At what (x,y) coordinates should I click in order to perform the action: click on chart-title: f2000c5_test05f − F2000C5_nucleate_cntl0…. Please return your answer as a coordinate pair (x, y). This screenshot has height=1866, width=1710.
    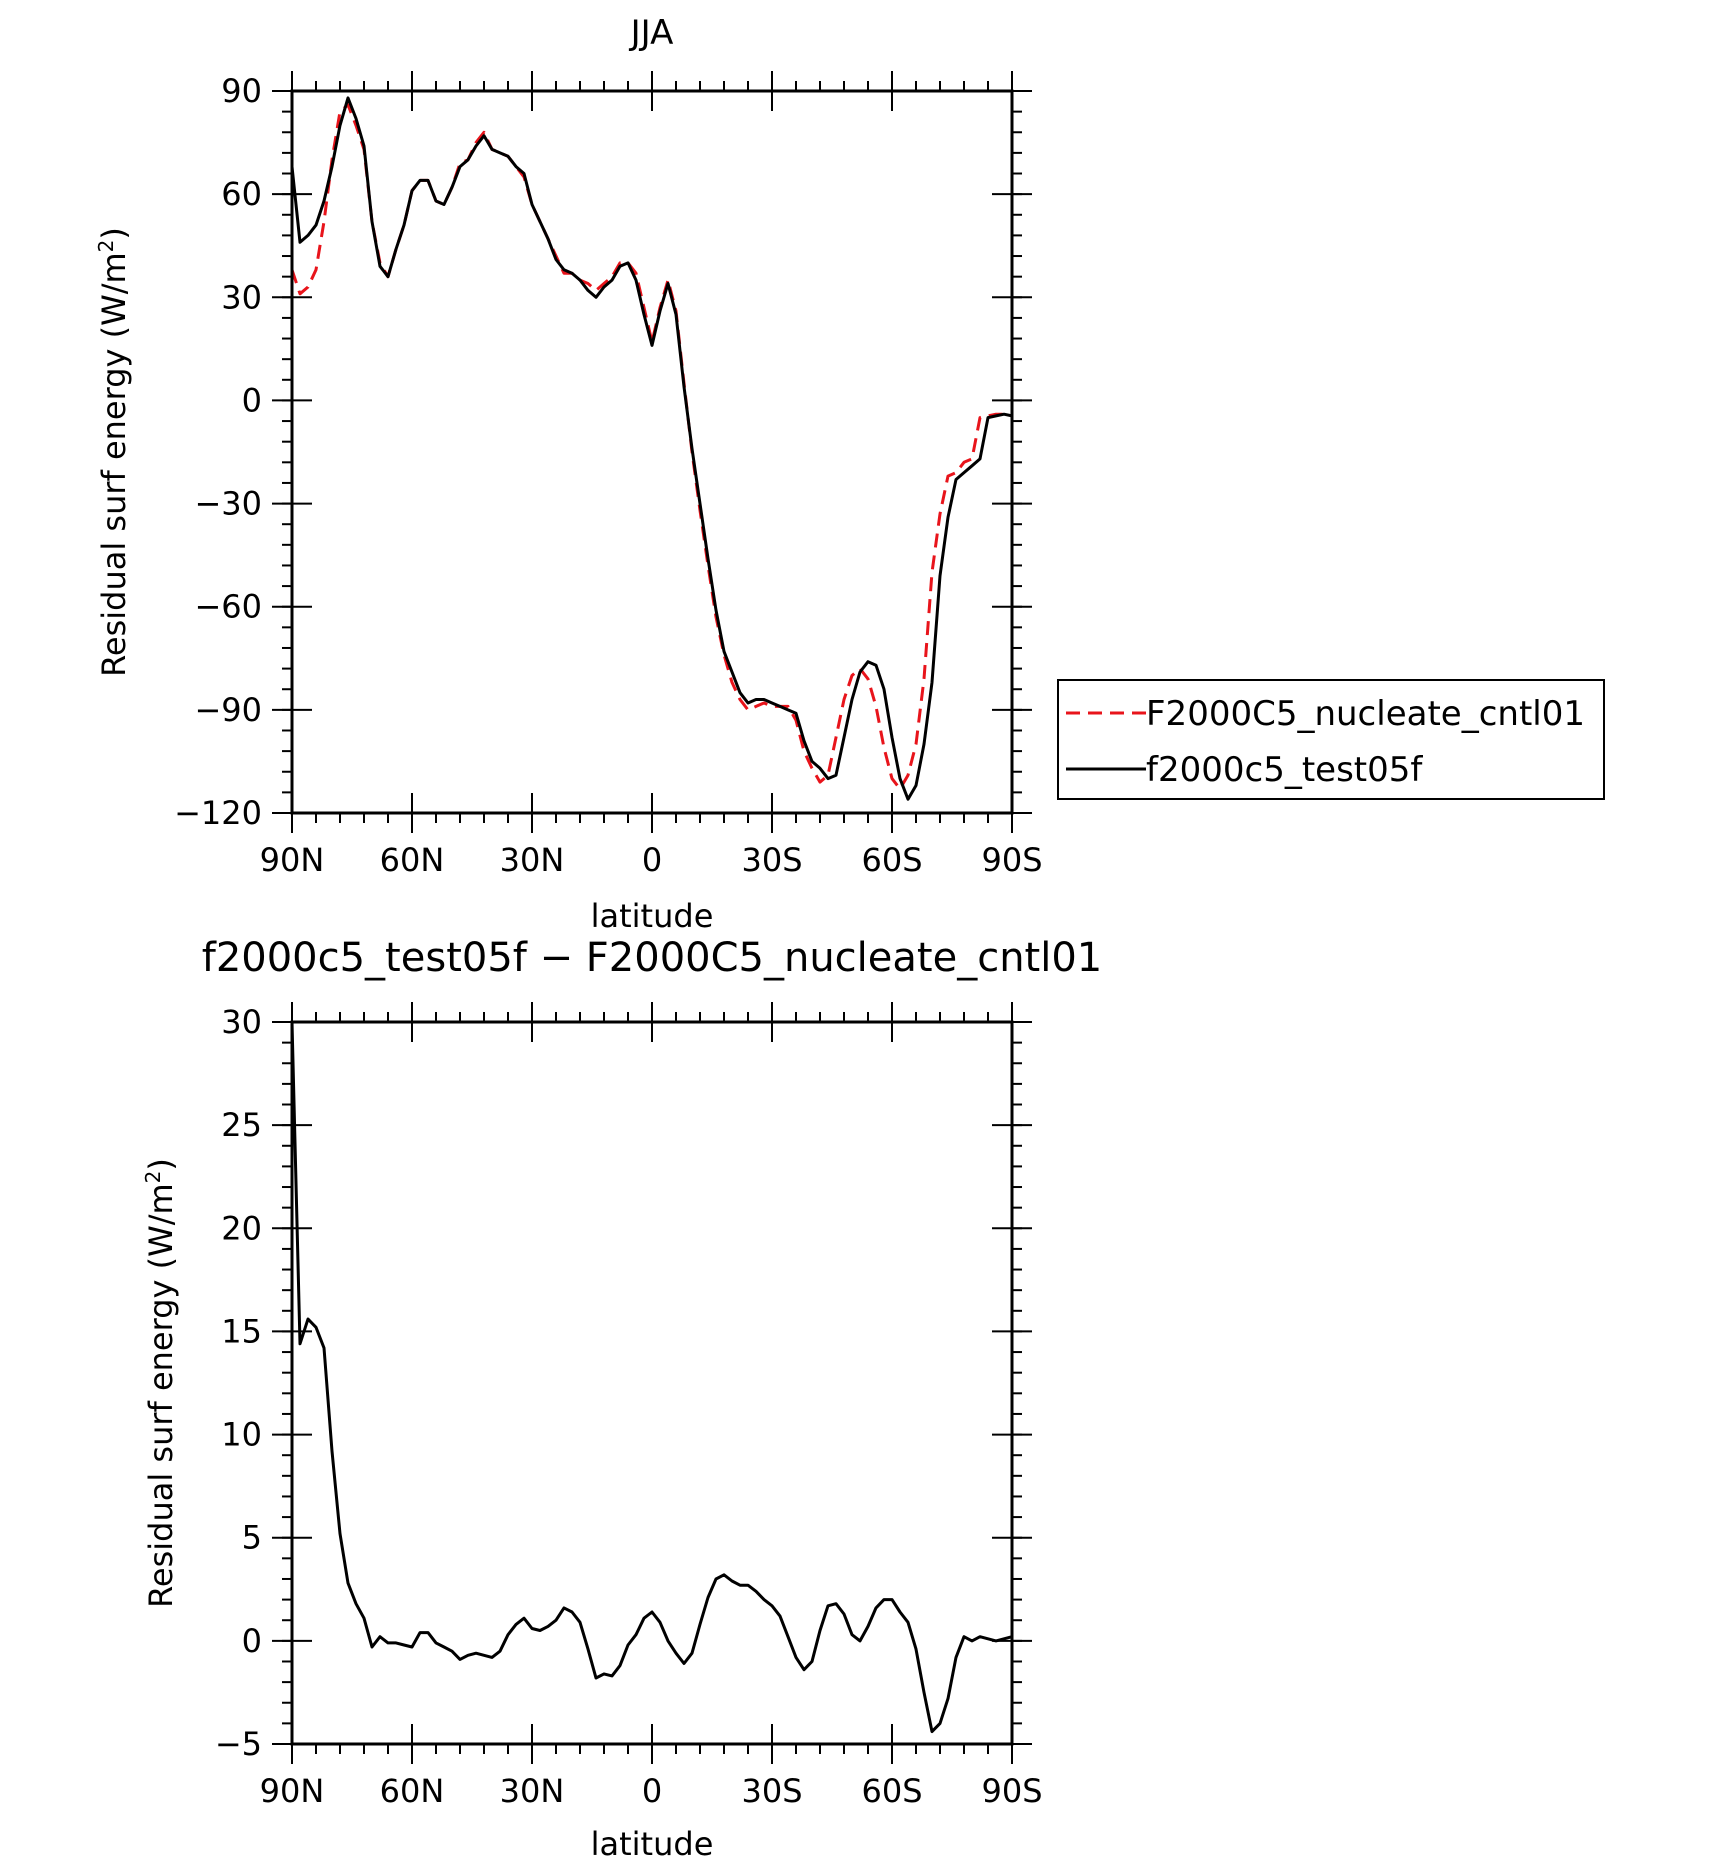
    Looking at the image, I should click on (652, 958).